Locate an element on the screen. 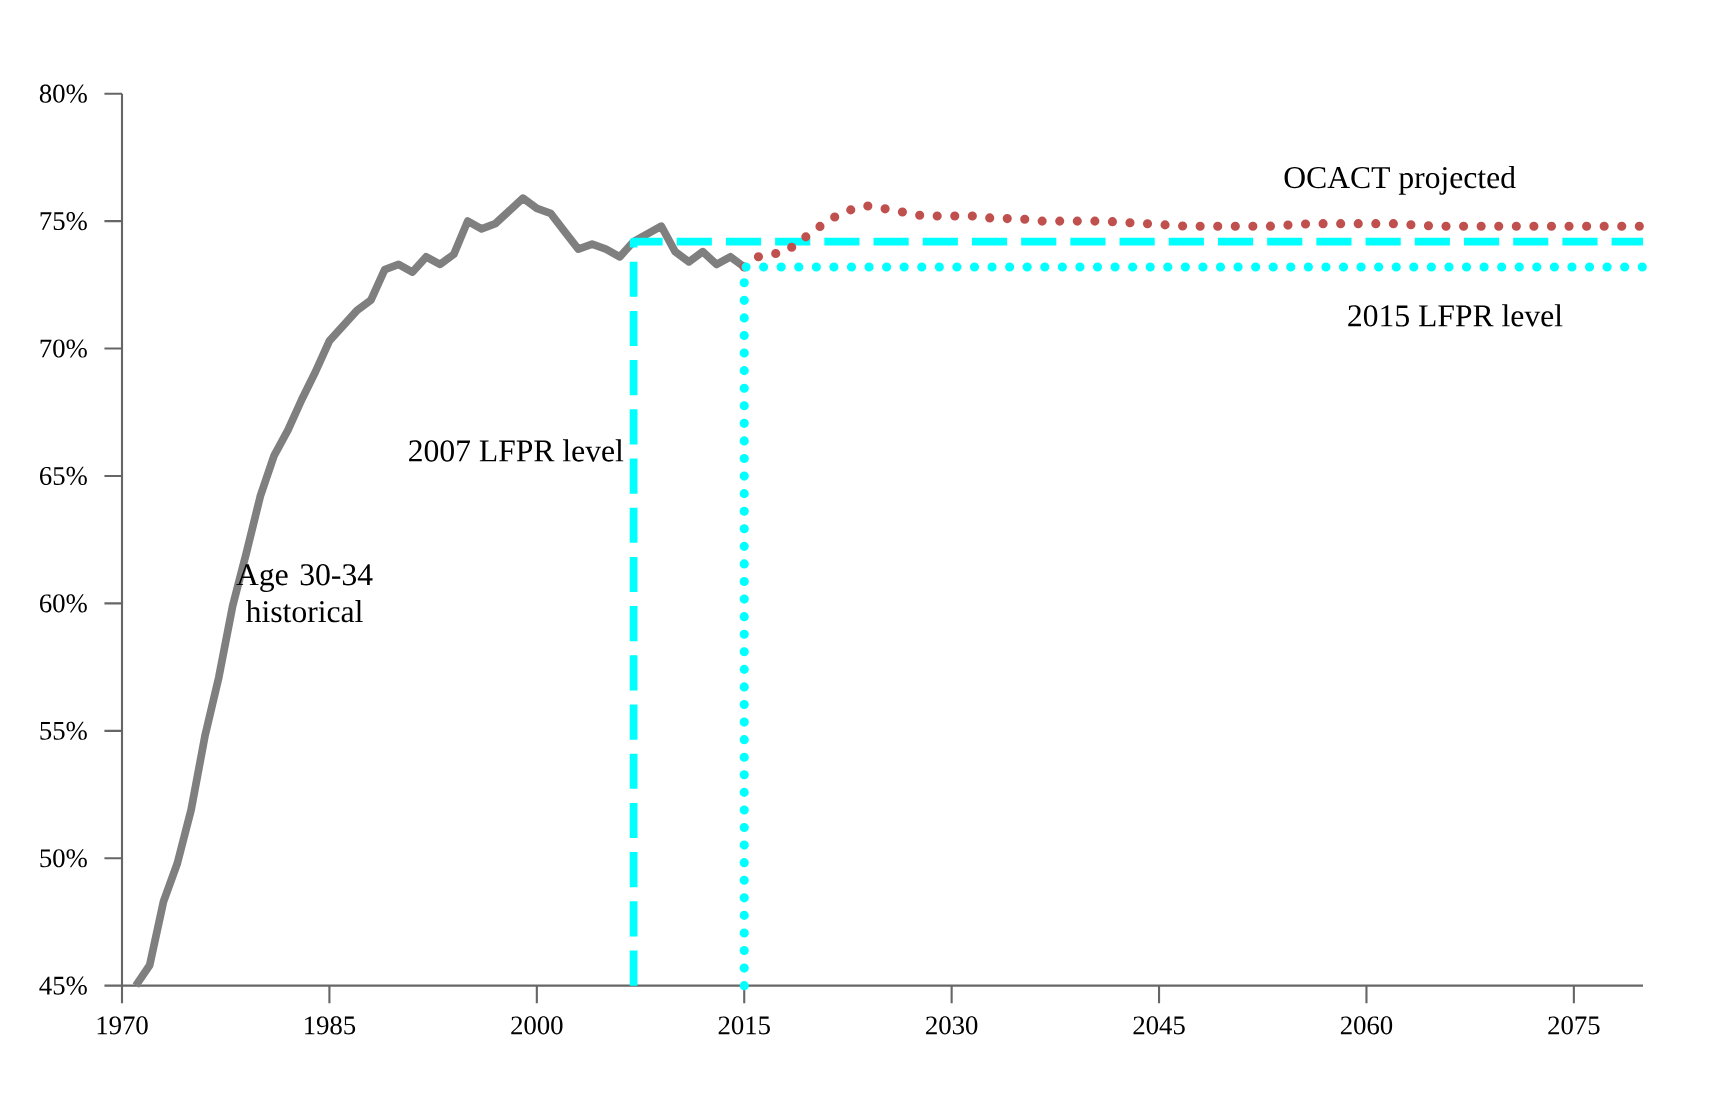  series-label: 2007 LFPR level is located at coordinates (516, 450).